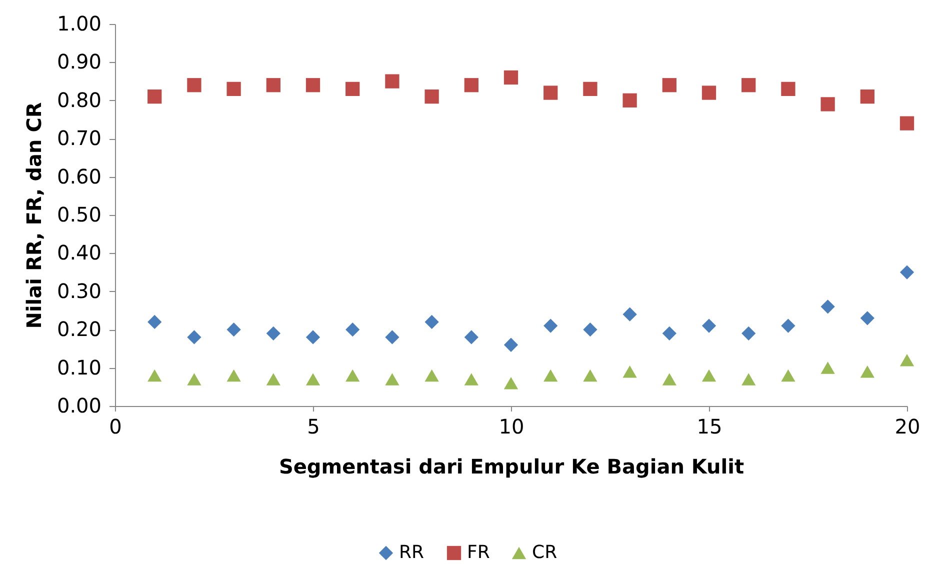  What do you see at coordinates (79, 367) in the screenshot?
I see `y-tick-label: 0.10` at bounding box center [79, 367].